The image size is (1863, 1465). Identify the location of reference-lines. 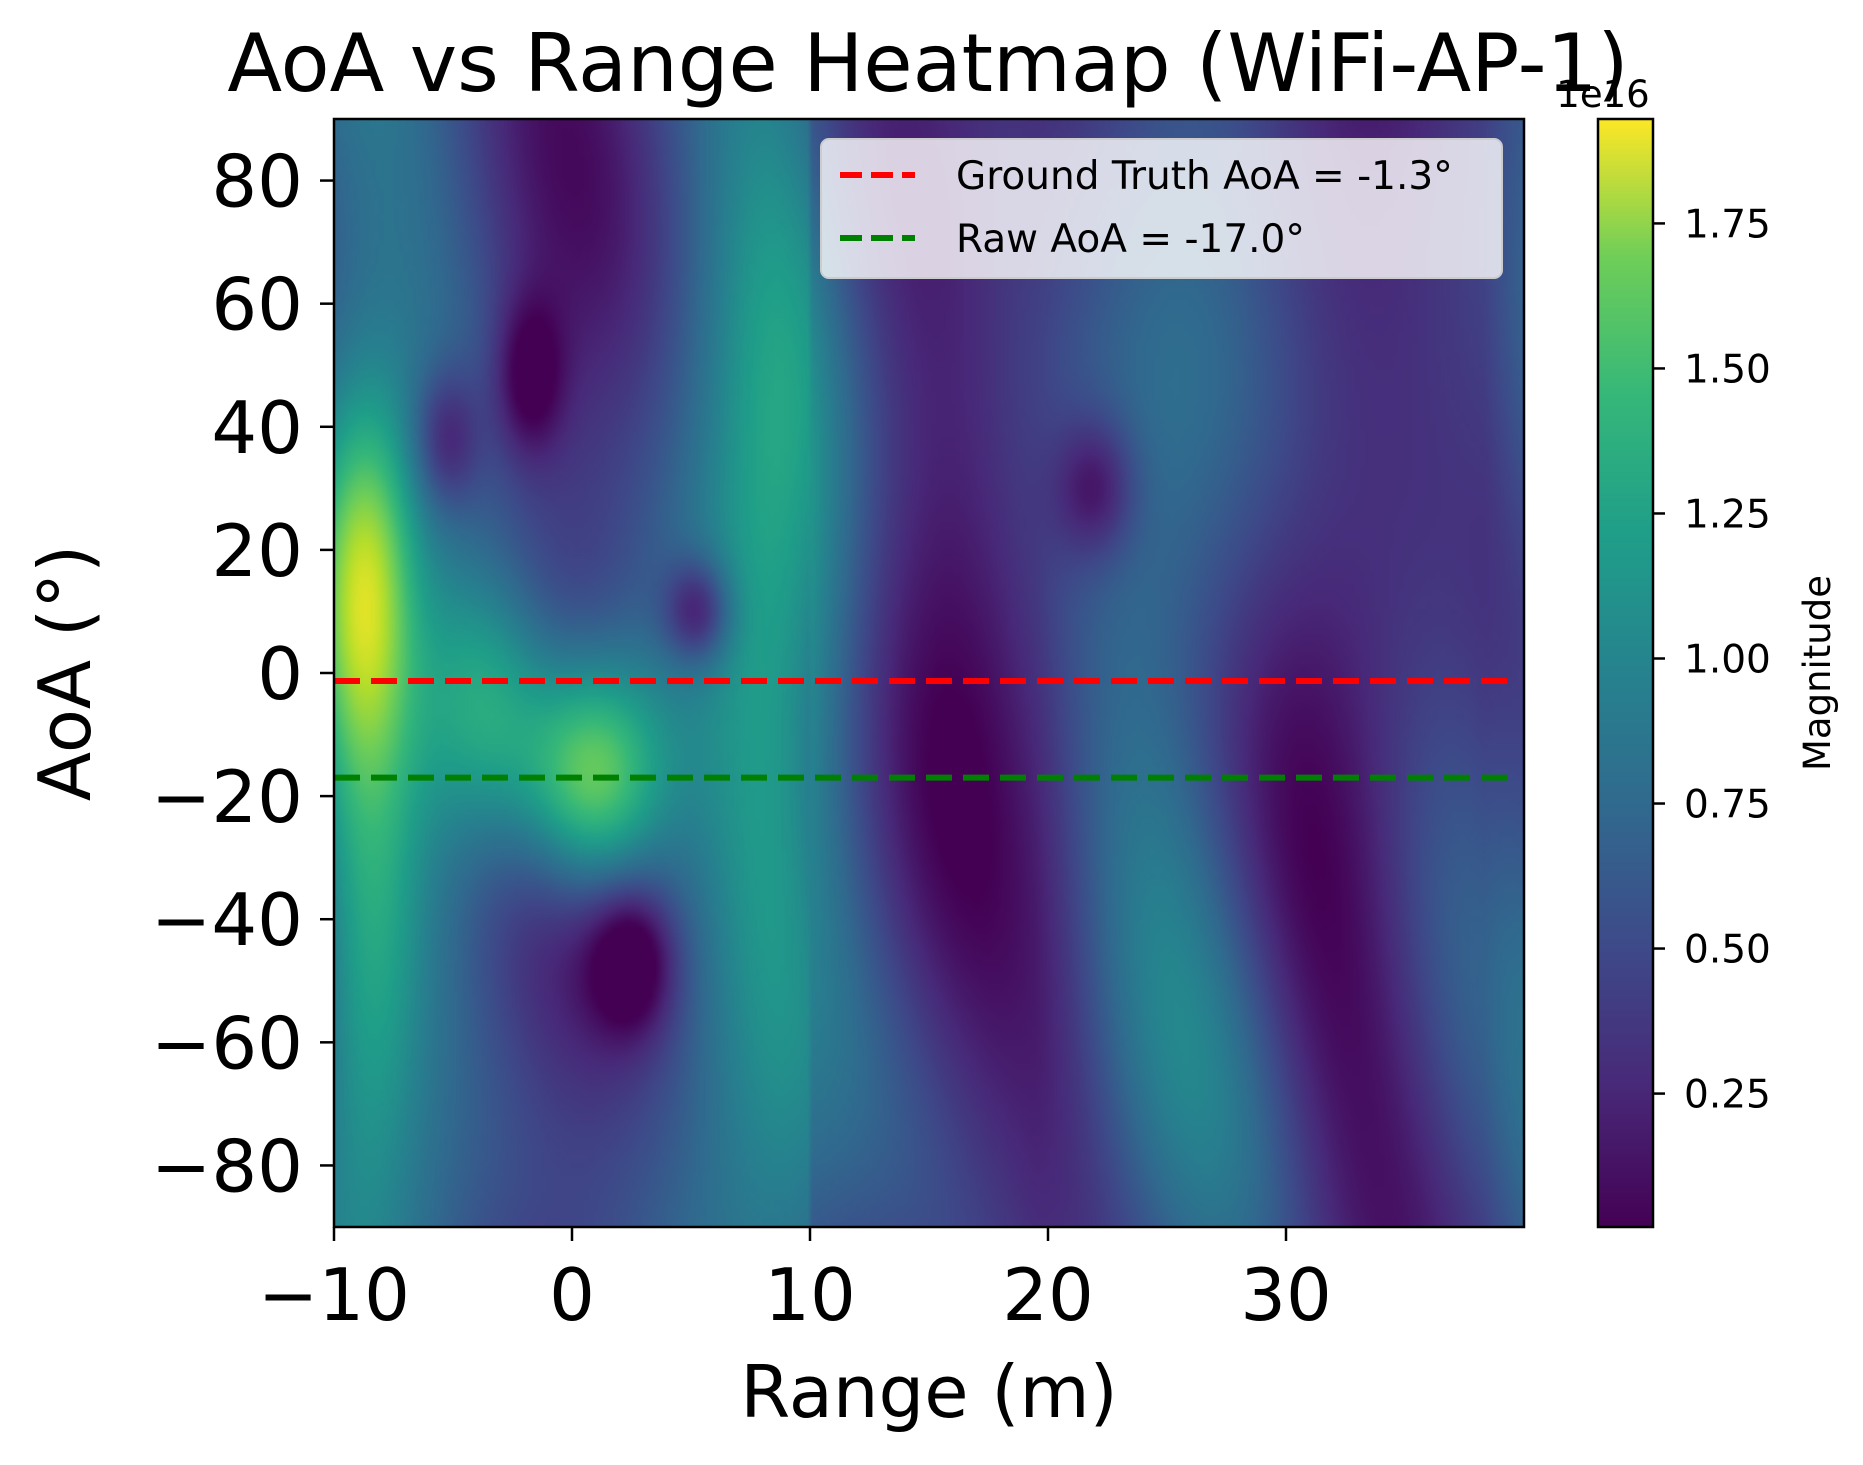
(925, 729).